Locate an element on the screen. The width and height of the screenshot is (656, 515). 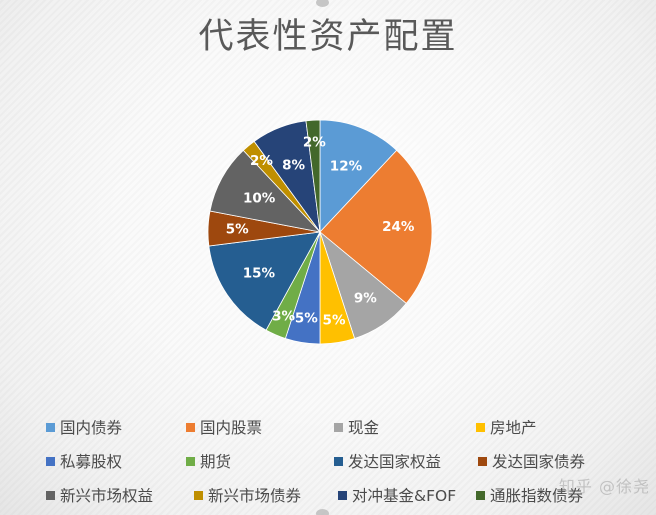
legend-item: 房地产 is located at coordinates (506, 427).